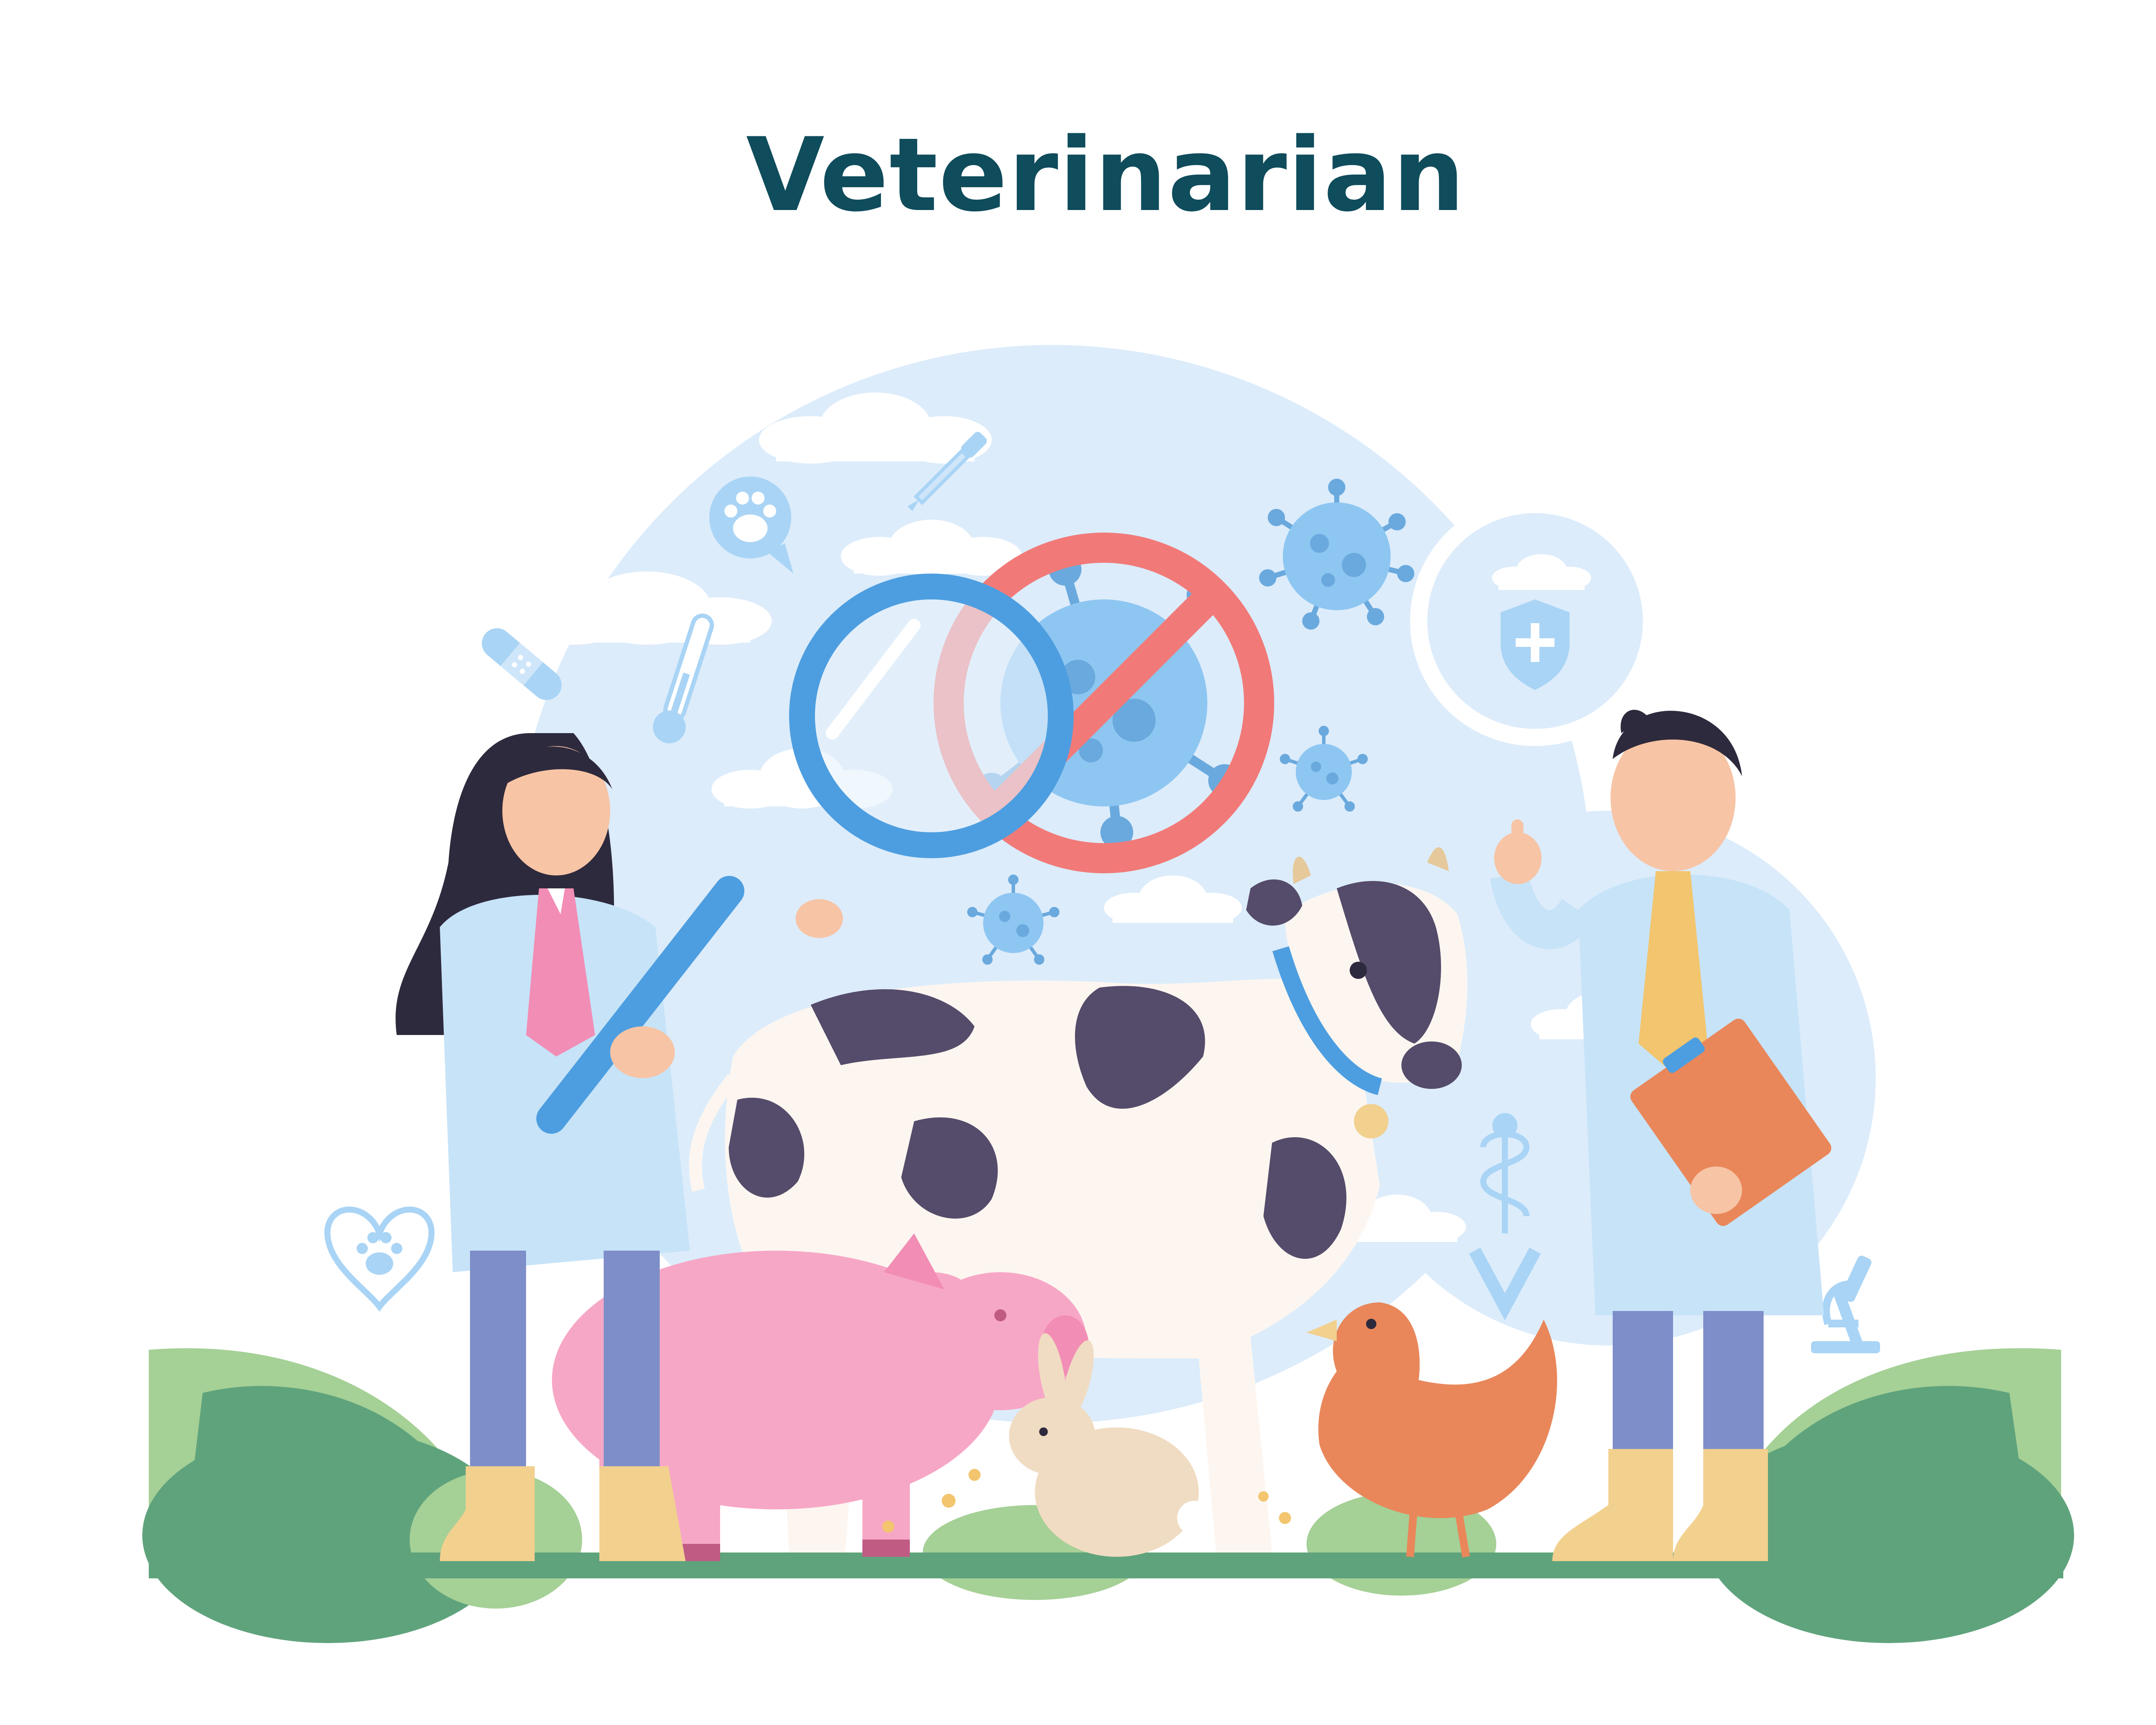 The image size is (2156, 1725). Describe the element at coordinates (379, 1259) in the screenshot. I see `heart-paw-icon` at that location.